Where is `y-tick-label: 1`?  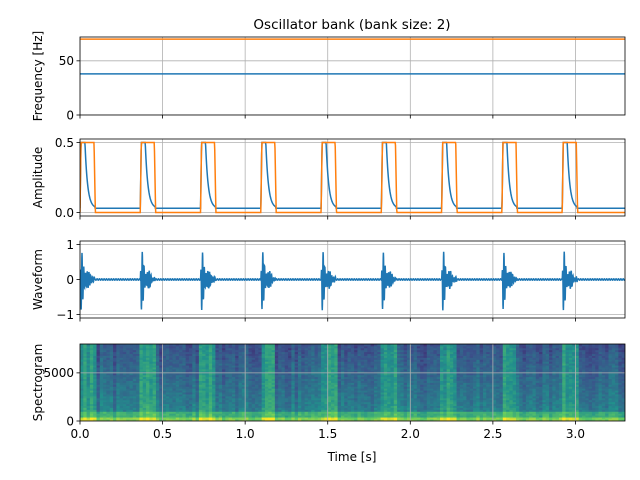
y-tick-label: 1 is located at coordinates (70, 245).